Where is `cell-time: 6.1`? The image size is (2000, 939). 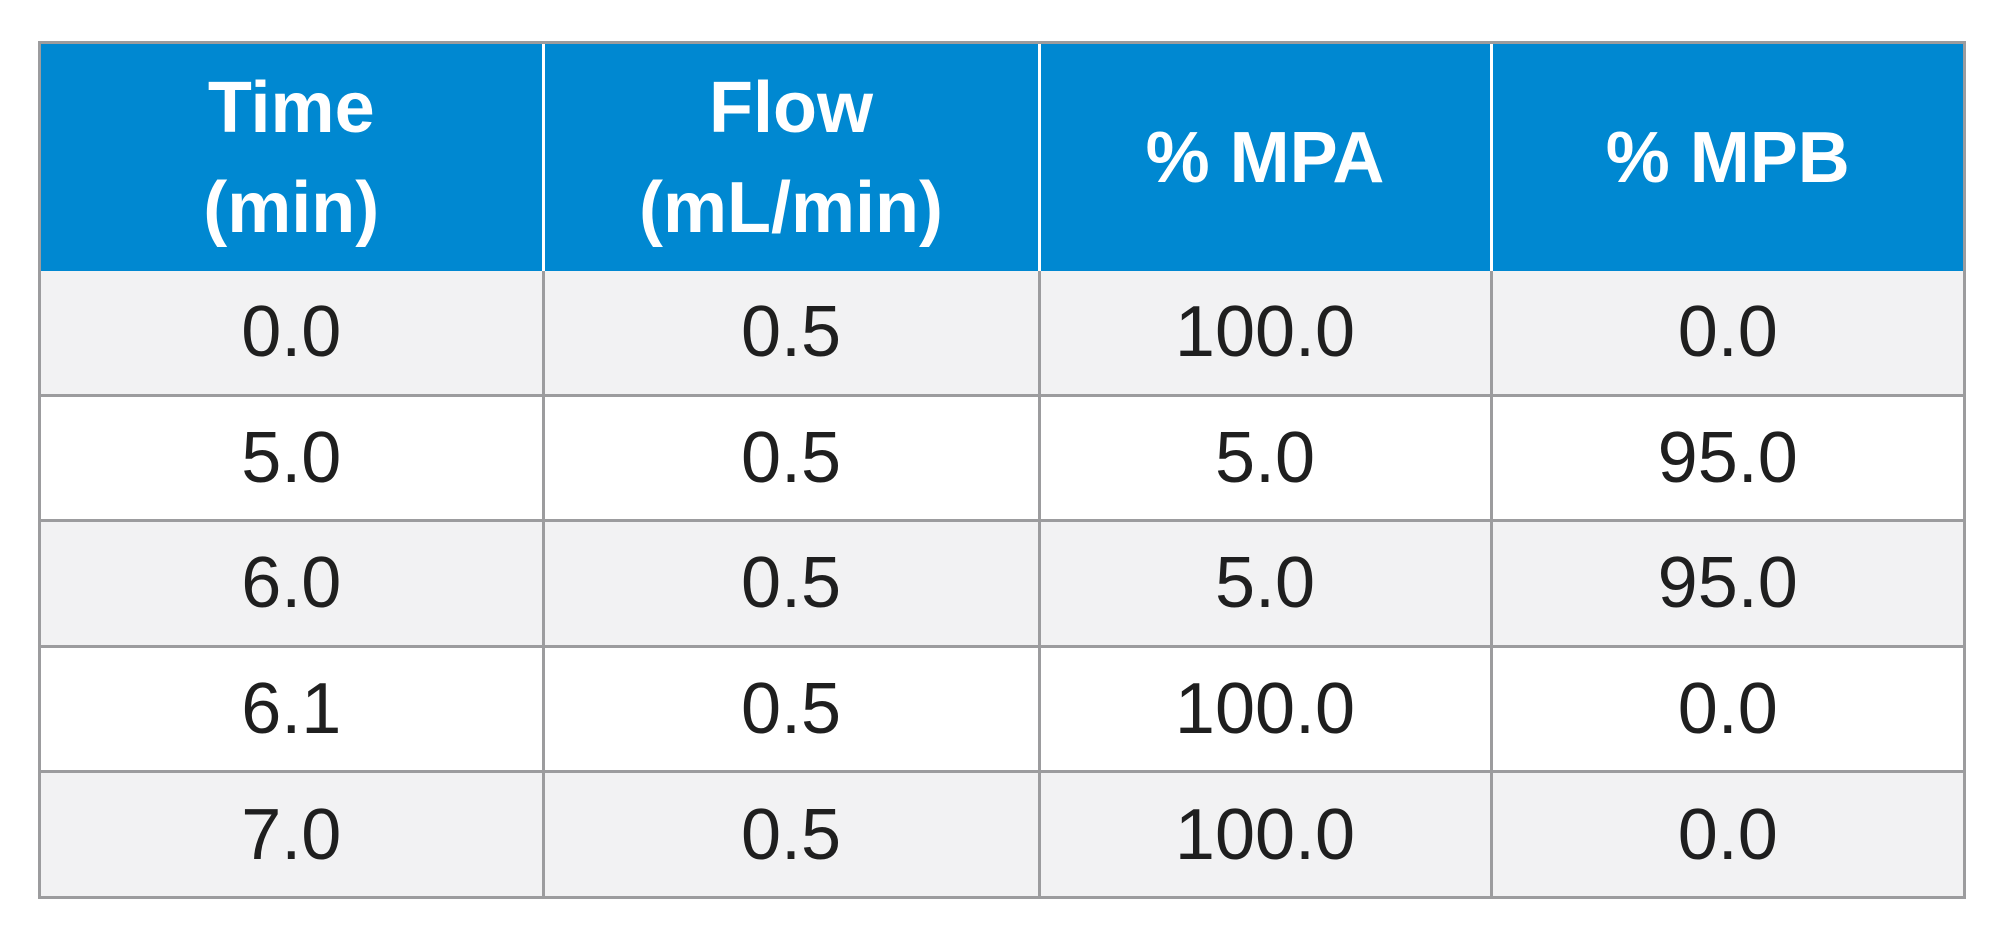 cell-time: 6.1 is located at coordinates (293, 709).